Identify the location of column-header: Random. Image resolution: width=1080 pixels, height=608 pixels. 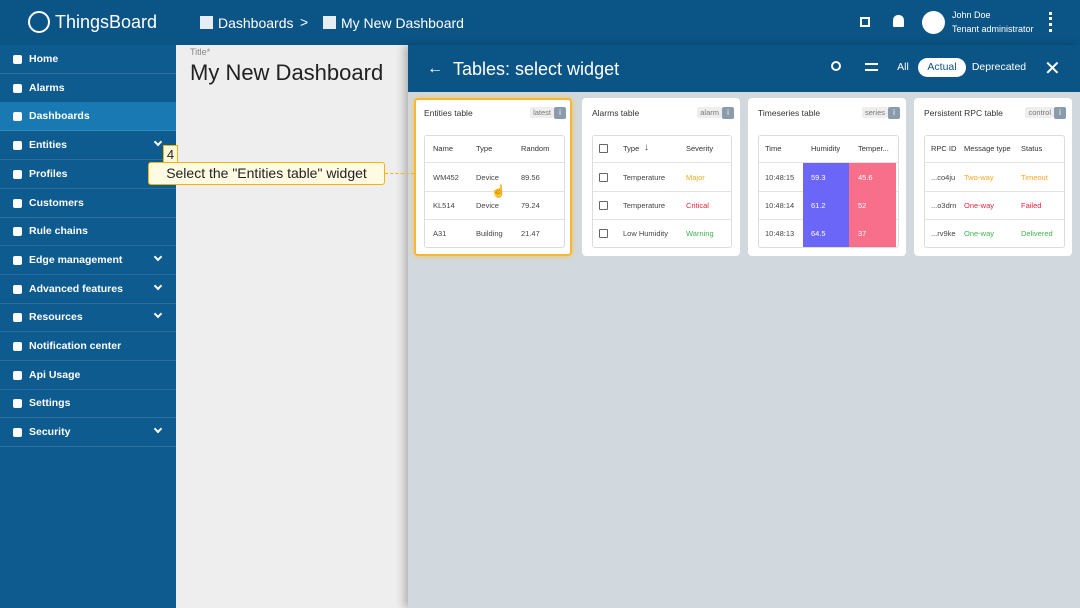
(535, 148).